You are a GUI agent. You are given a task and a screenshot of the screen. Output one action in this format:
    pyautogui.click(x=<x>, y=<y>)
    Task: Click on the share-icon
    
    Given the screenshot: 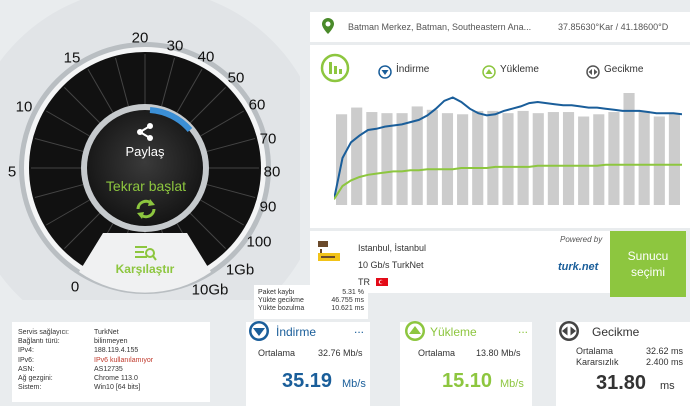 What is the action you would take?
    pyautogui.click(x=145, y=132)
    